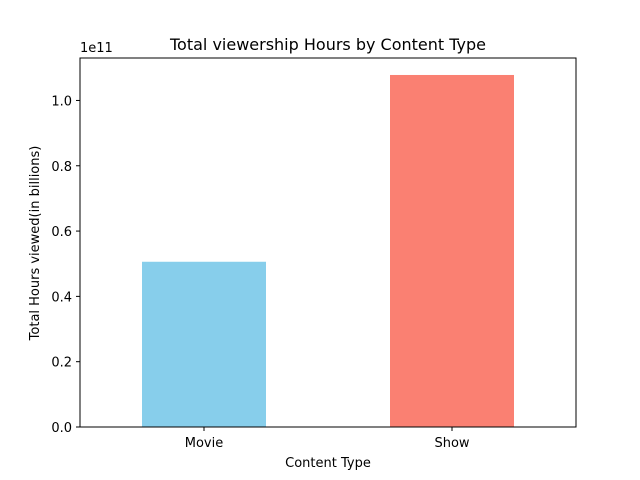  Describe the element at coordinates (96, 48) in the screenshot. I see `y-axis-offset-label: 1e11` at that location.